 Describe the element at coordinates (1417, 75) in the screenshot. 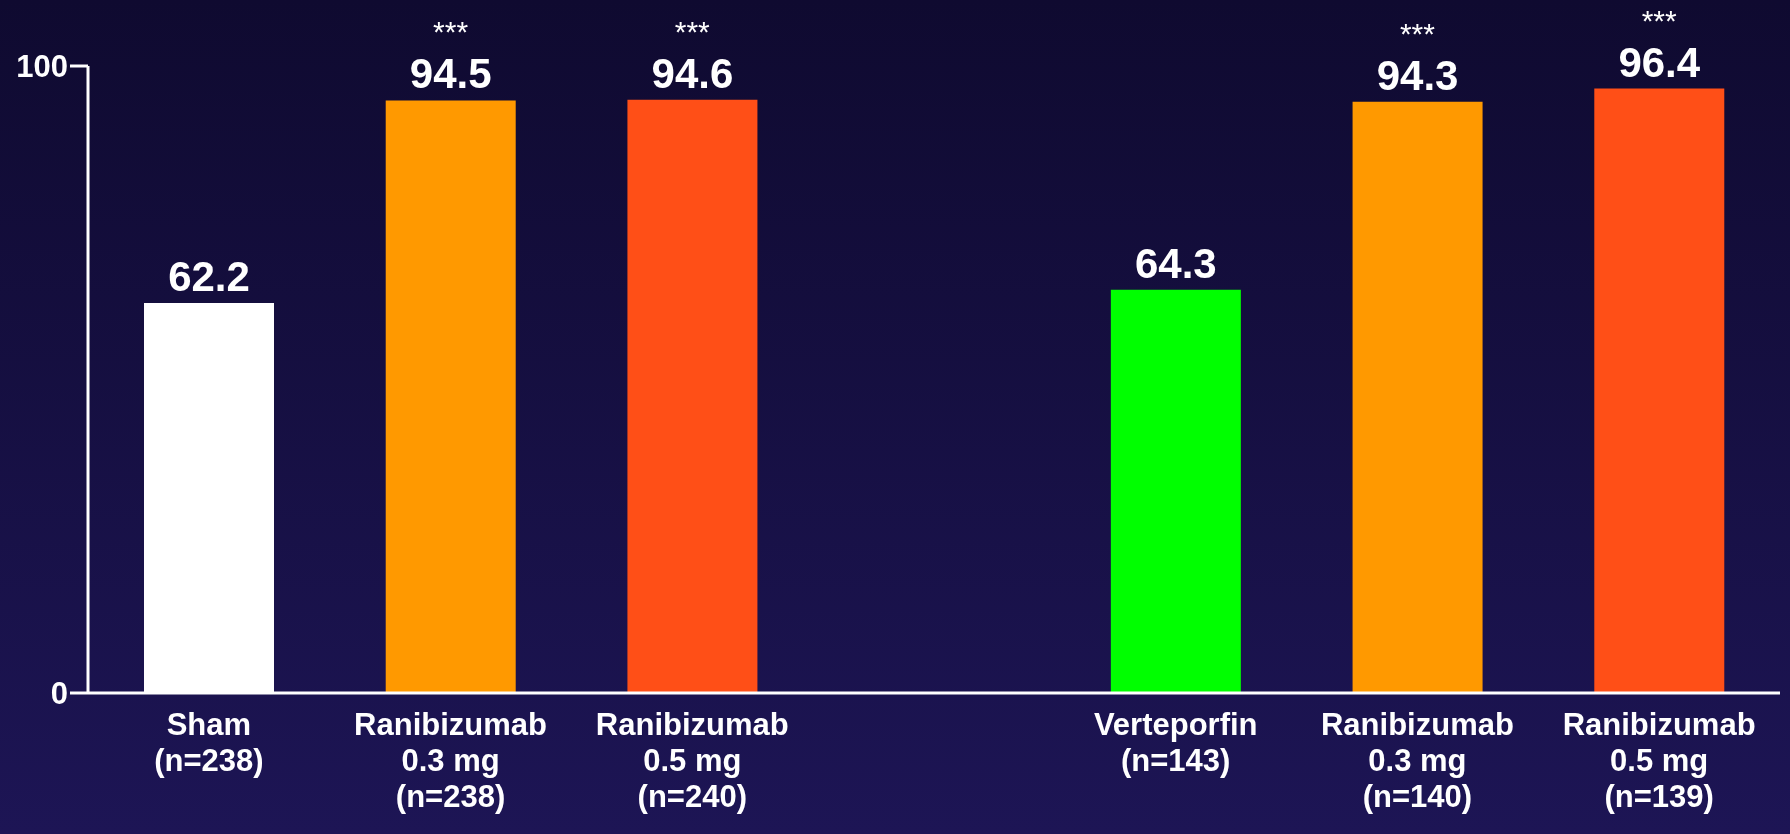

I see `data-label: 94.3` at that location.